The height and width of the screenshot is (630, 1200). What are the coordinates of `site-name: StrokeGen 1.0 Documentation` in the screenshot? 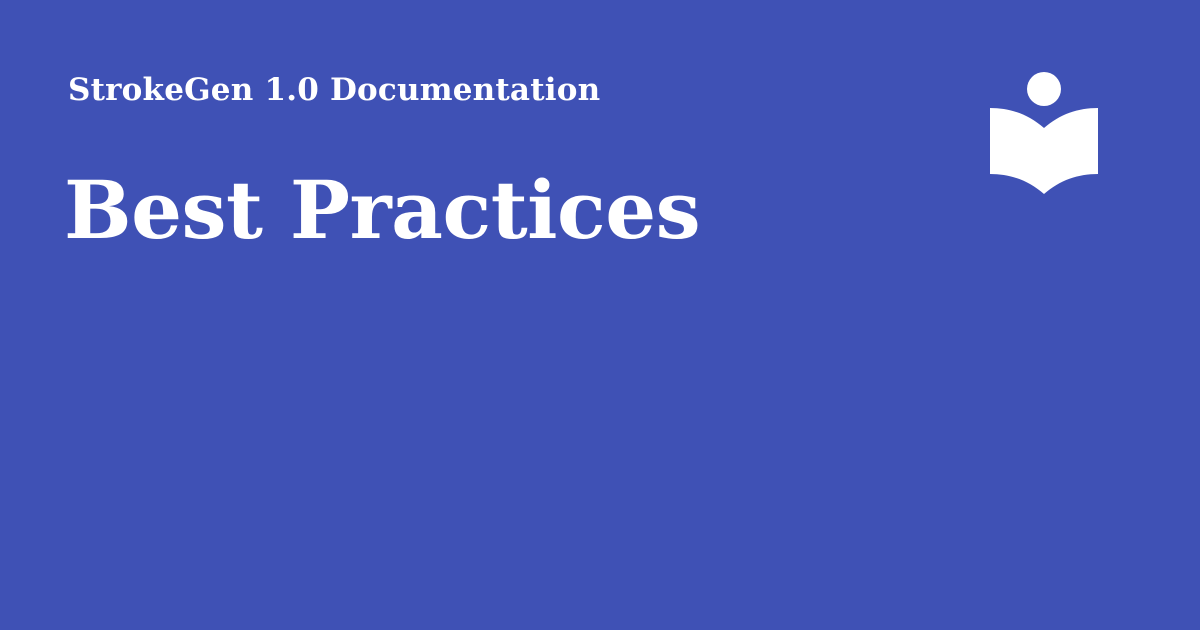 It's located at (334, 90).